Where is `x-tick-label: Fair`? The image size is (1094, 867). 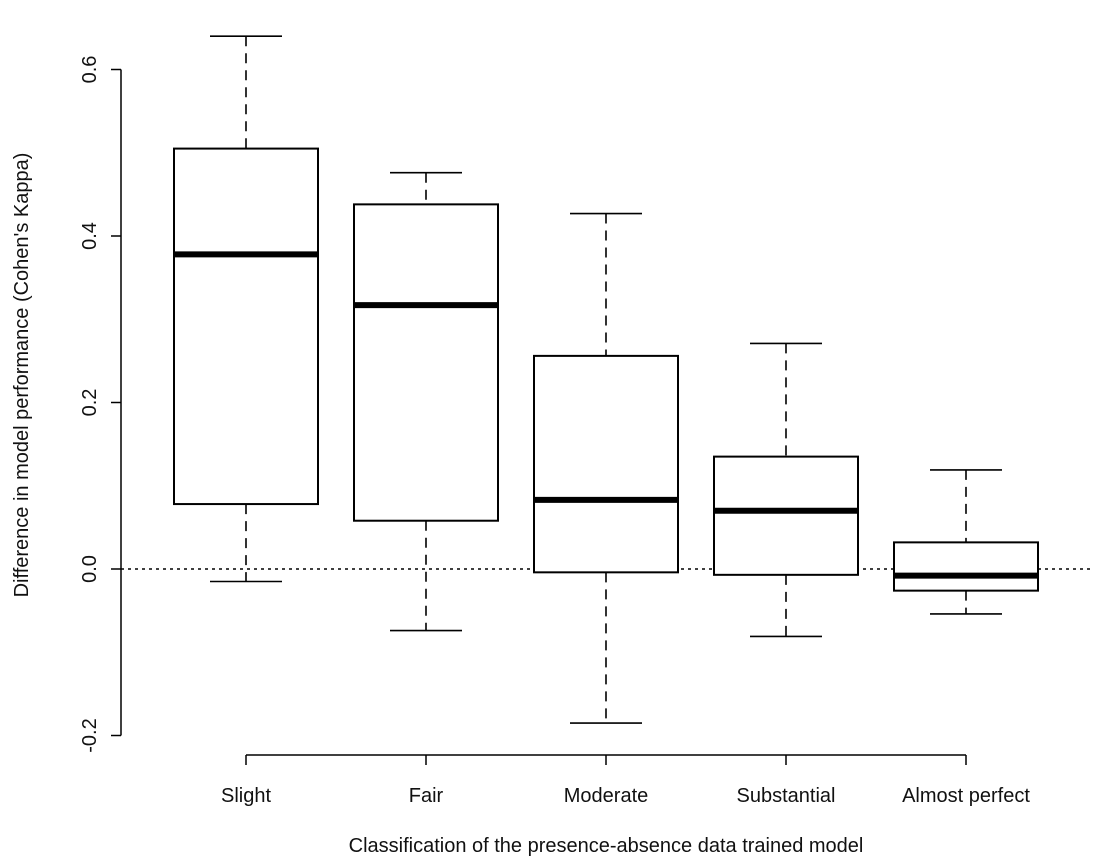
x-tick-label: Fair is located at coordinates (426, 796).